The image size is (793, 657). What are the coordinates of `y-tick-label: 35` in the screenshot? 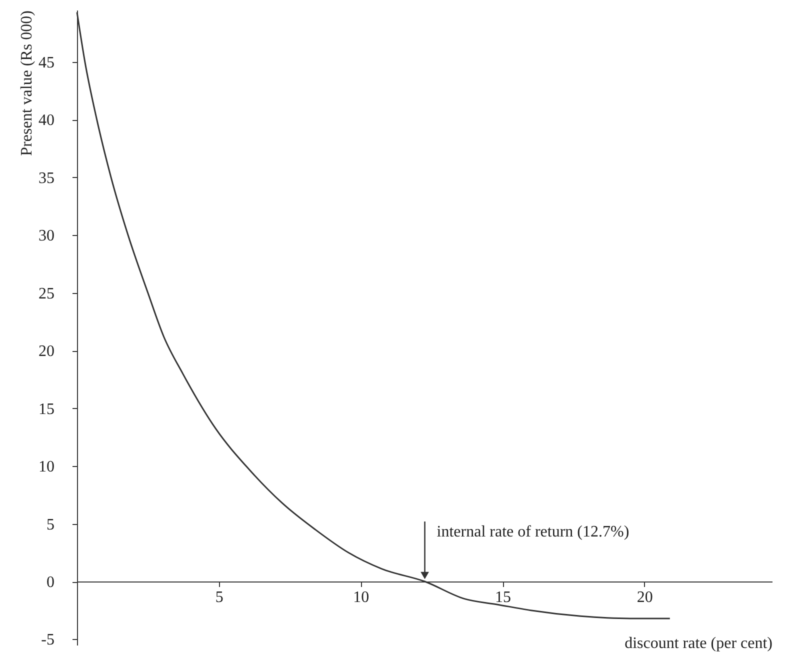 It's located at (46, 178).